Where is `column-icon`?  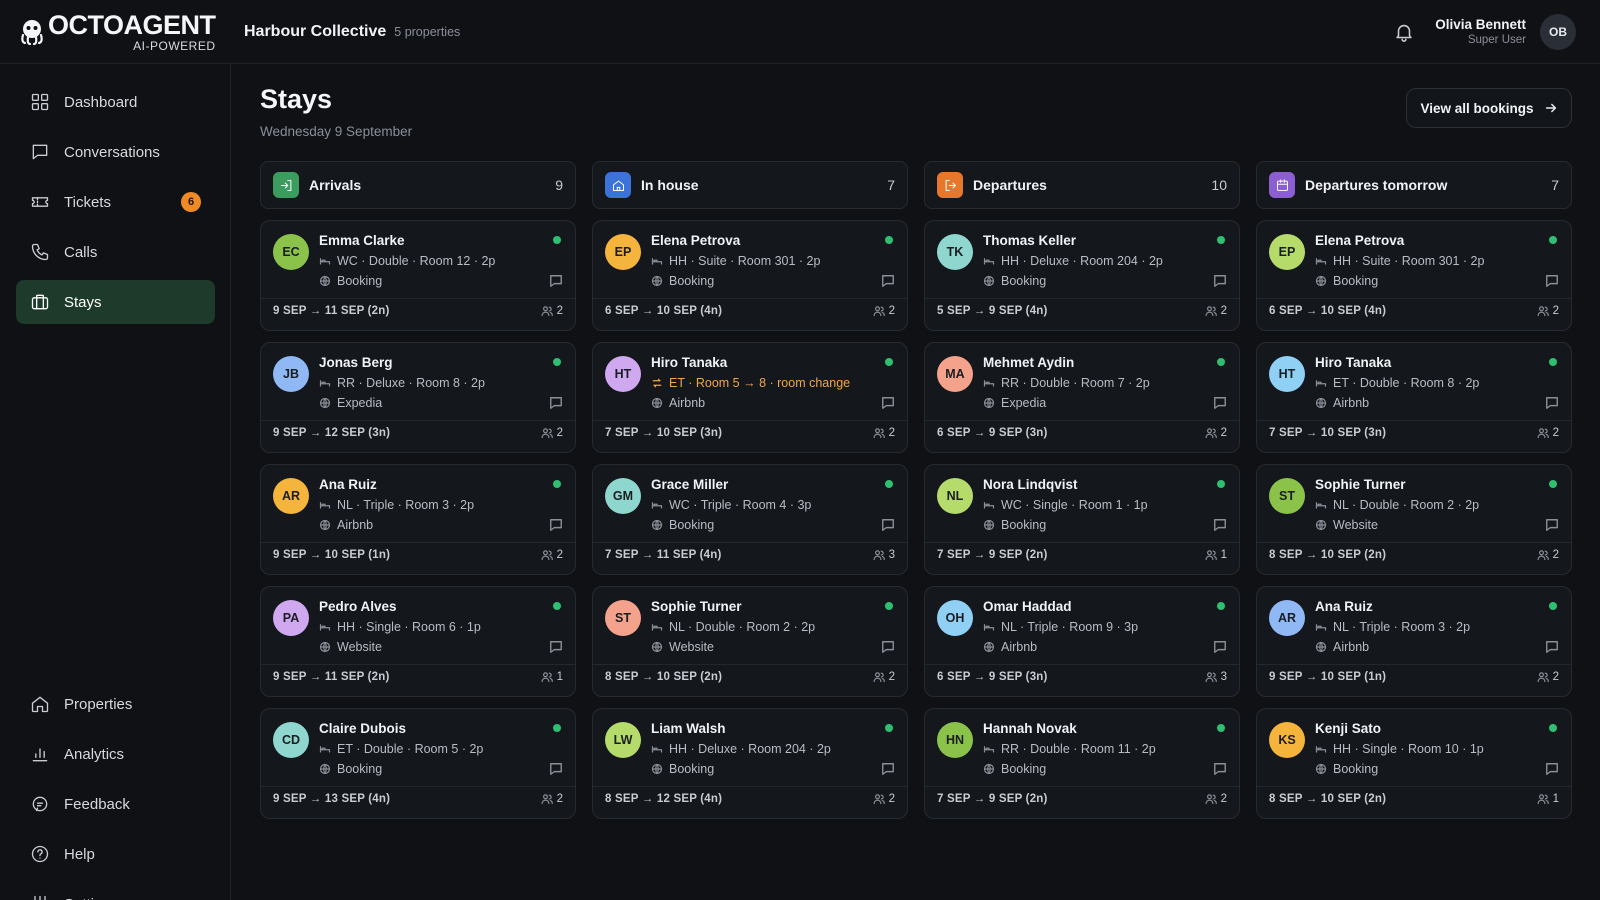
column-icon is located at coordinates (1282, 185).